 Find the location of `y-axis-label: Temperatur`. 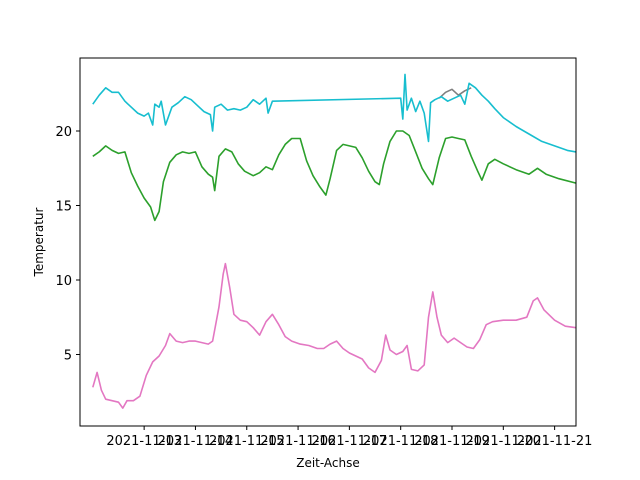

y-axis-label: Temperatur is located at coordinates (39, 242).